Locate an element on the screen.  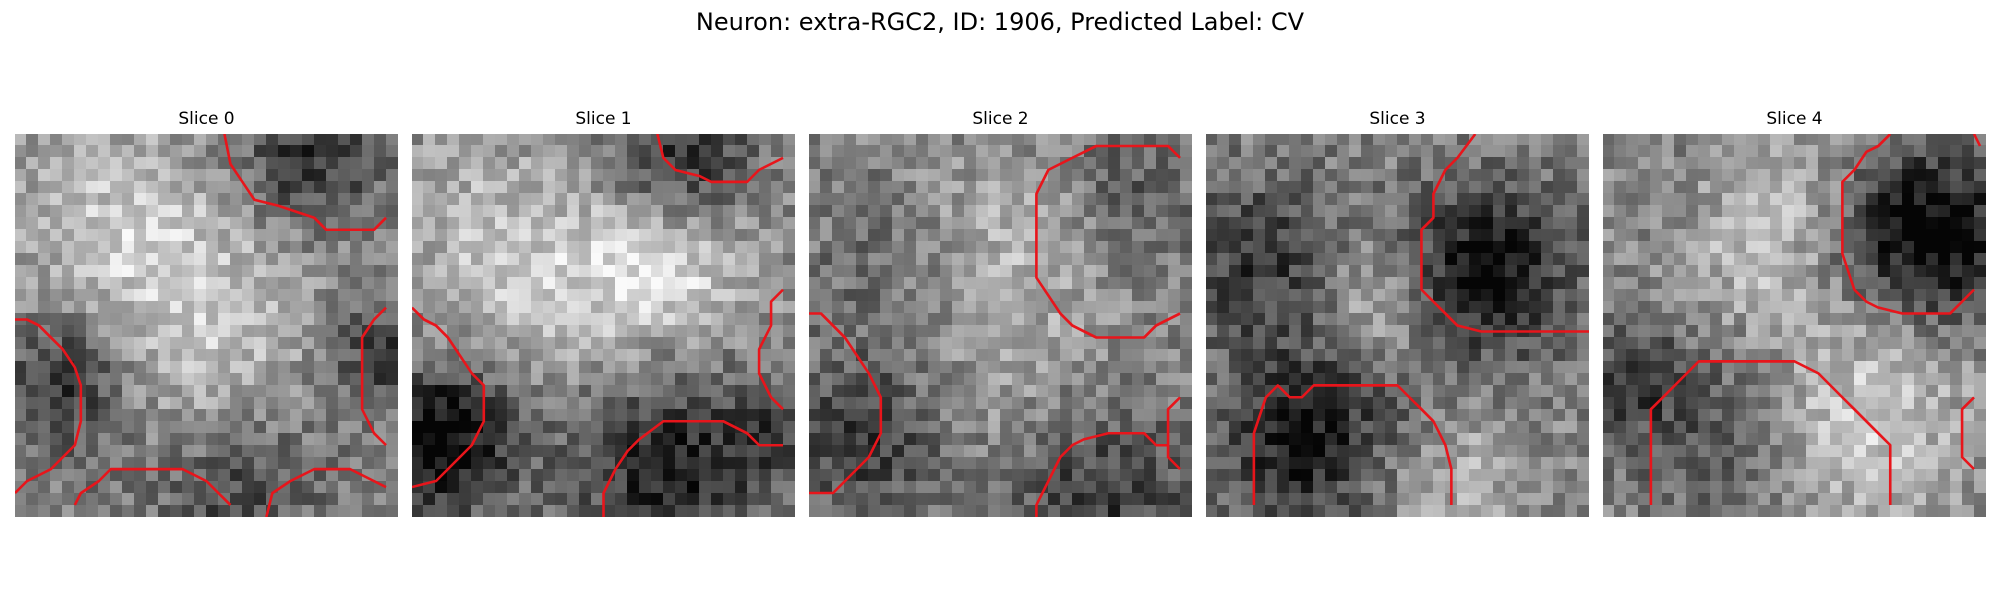
slice-panel-2: Slice 2 is located at coordinates (1000, 313).